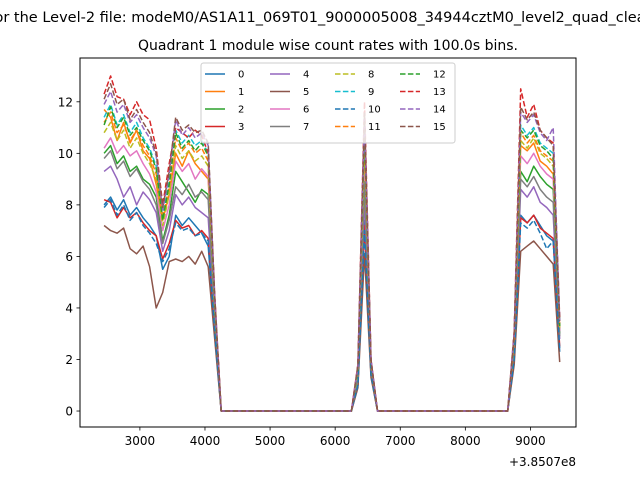 Image resolution: width=640 pixels, height=480 pixels. What do you see at coordinates (371, 75) in the screenshot?
I see `legend-label-8: 8` at bounding box center [371, 75].